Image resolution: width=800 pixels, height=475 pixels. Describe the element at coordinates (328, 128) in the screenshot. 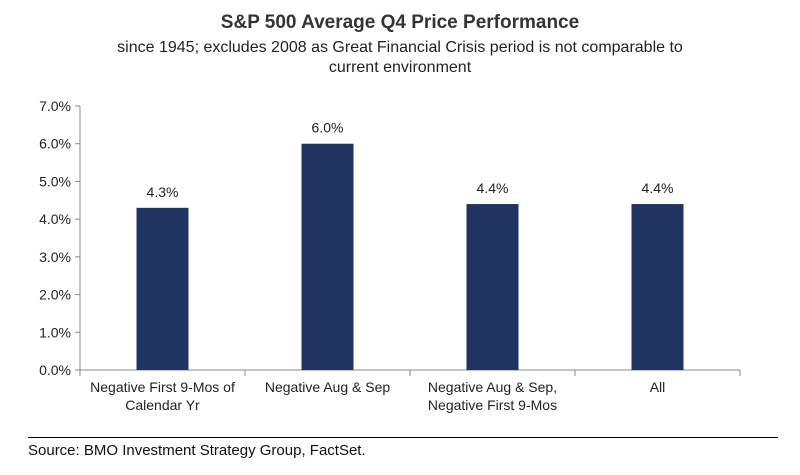

I see `data-label: 6.0%` at that location.